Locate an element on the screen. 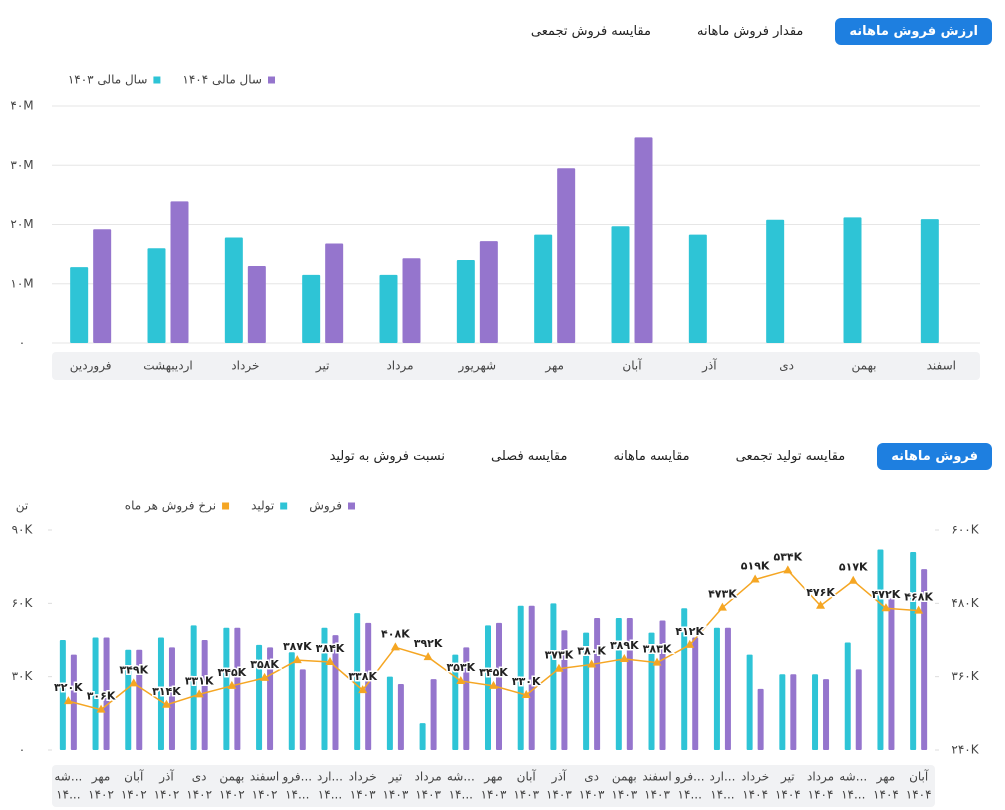  x-tick-label: تیر is located at coordinates (787, 777).